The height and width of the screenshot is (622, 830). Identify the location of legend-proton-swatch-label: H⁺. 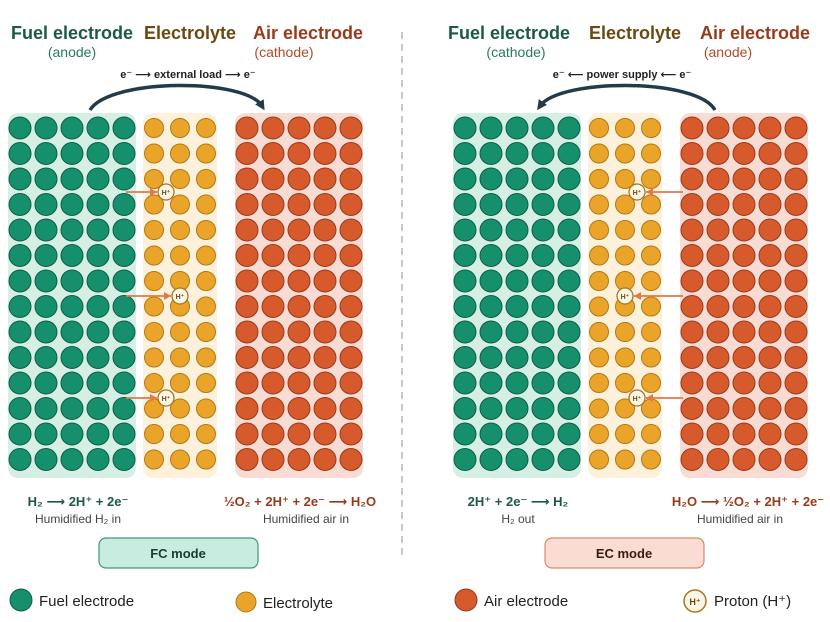
(694, 602).